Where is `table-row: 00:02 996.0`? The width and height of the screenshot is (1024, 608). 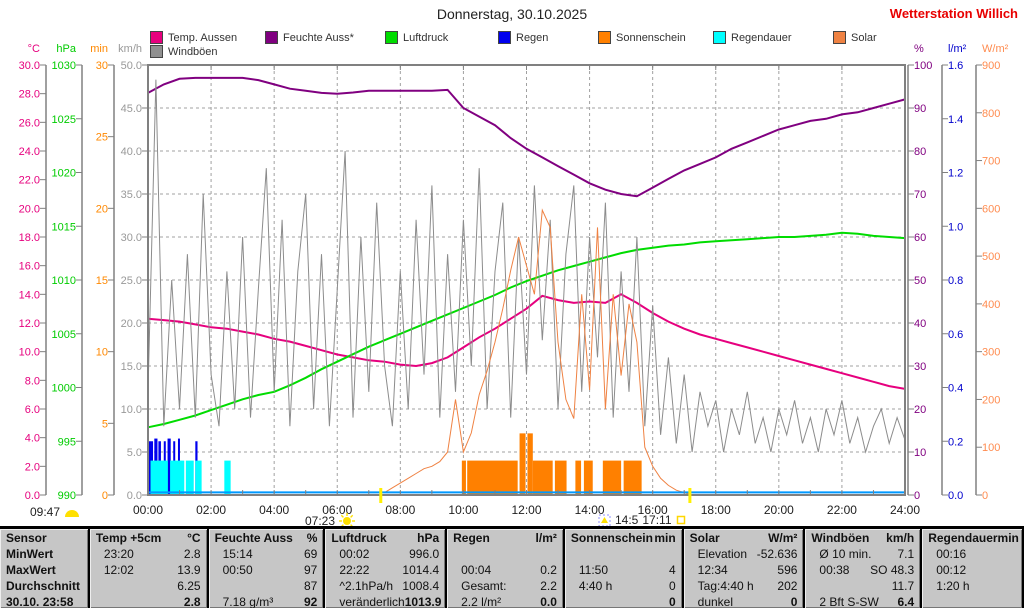 table-row: 00:02 996.0 is located at coordinates (385, 554).